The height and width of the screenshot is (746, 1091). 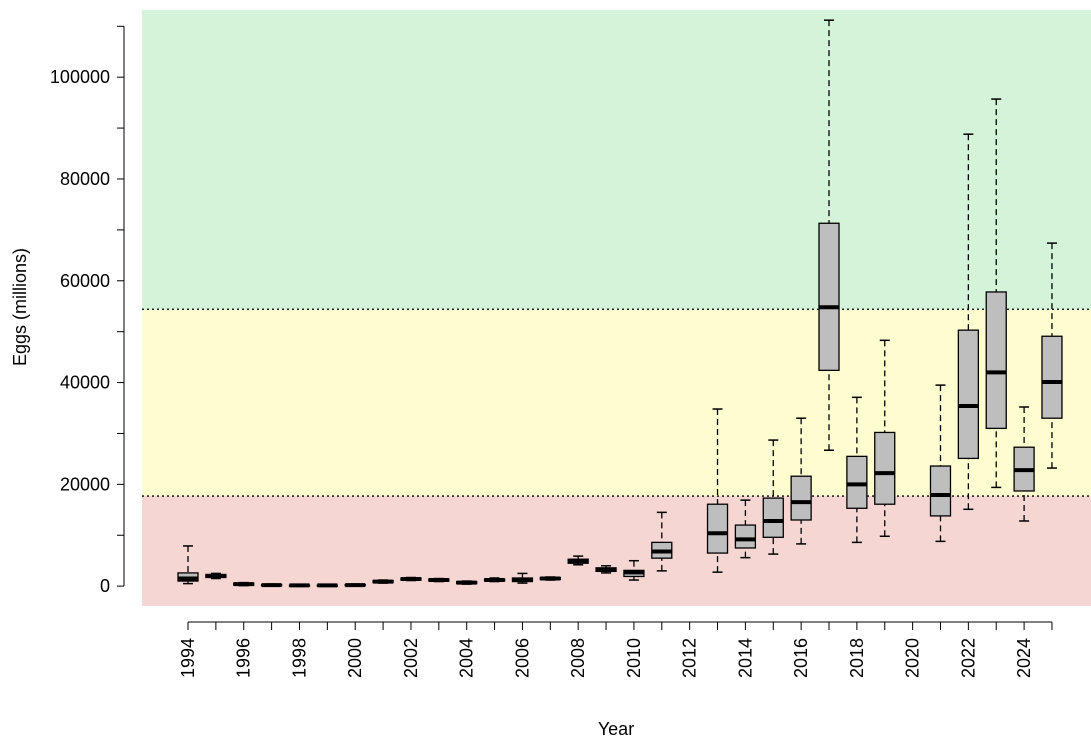 I want to click on x-axis-label: Year, so click(x=616, y=729).